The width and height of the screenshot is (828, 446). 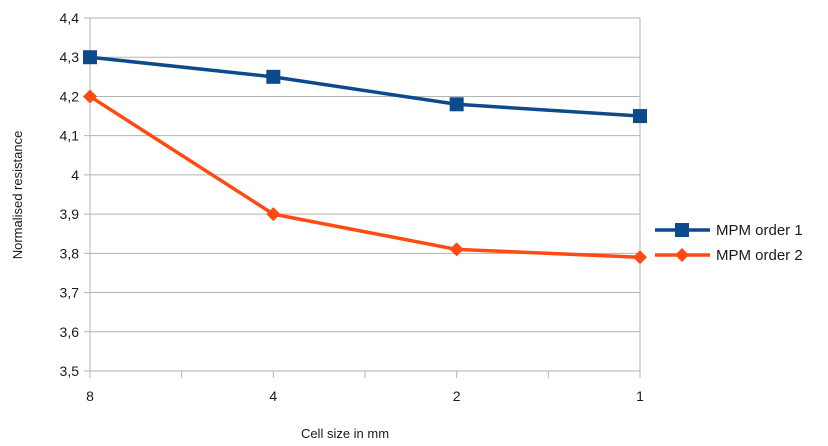 I want to click on legend-label: MPM order 2, so click(x=759, y=255).